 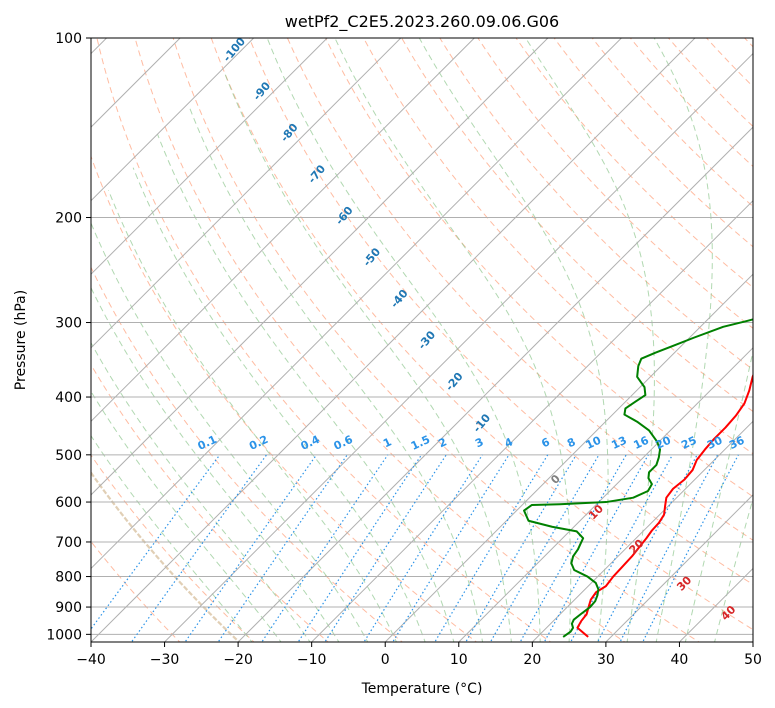 I want to click on y-tick-label: 1000, so click(x=64, y=635).